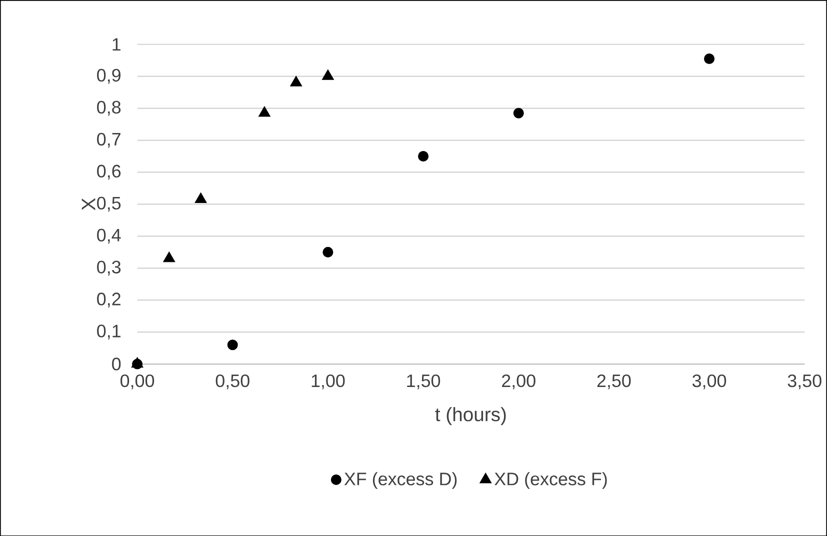 The height and width of the screenshot is (536, 827). I want to click on y-tick-label: 0,8, so click(109, 108).